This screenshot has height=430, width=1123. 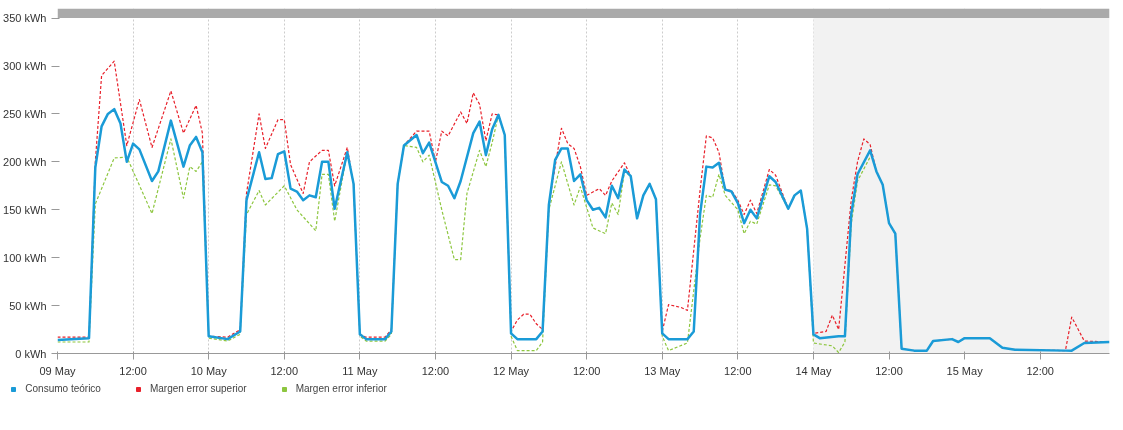 I want to click on x-tick-label: 09 May, so click(x=58, y=370).